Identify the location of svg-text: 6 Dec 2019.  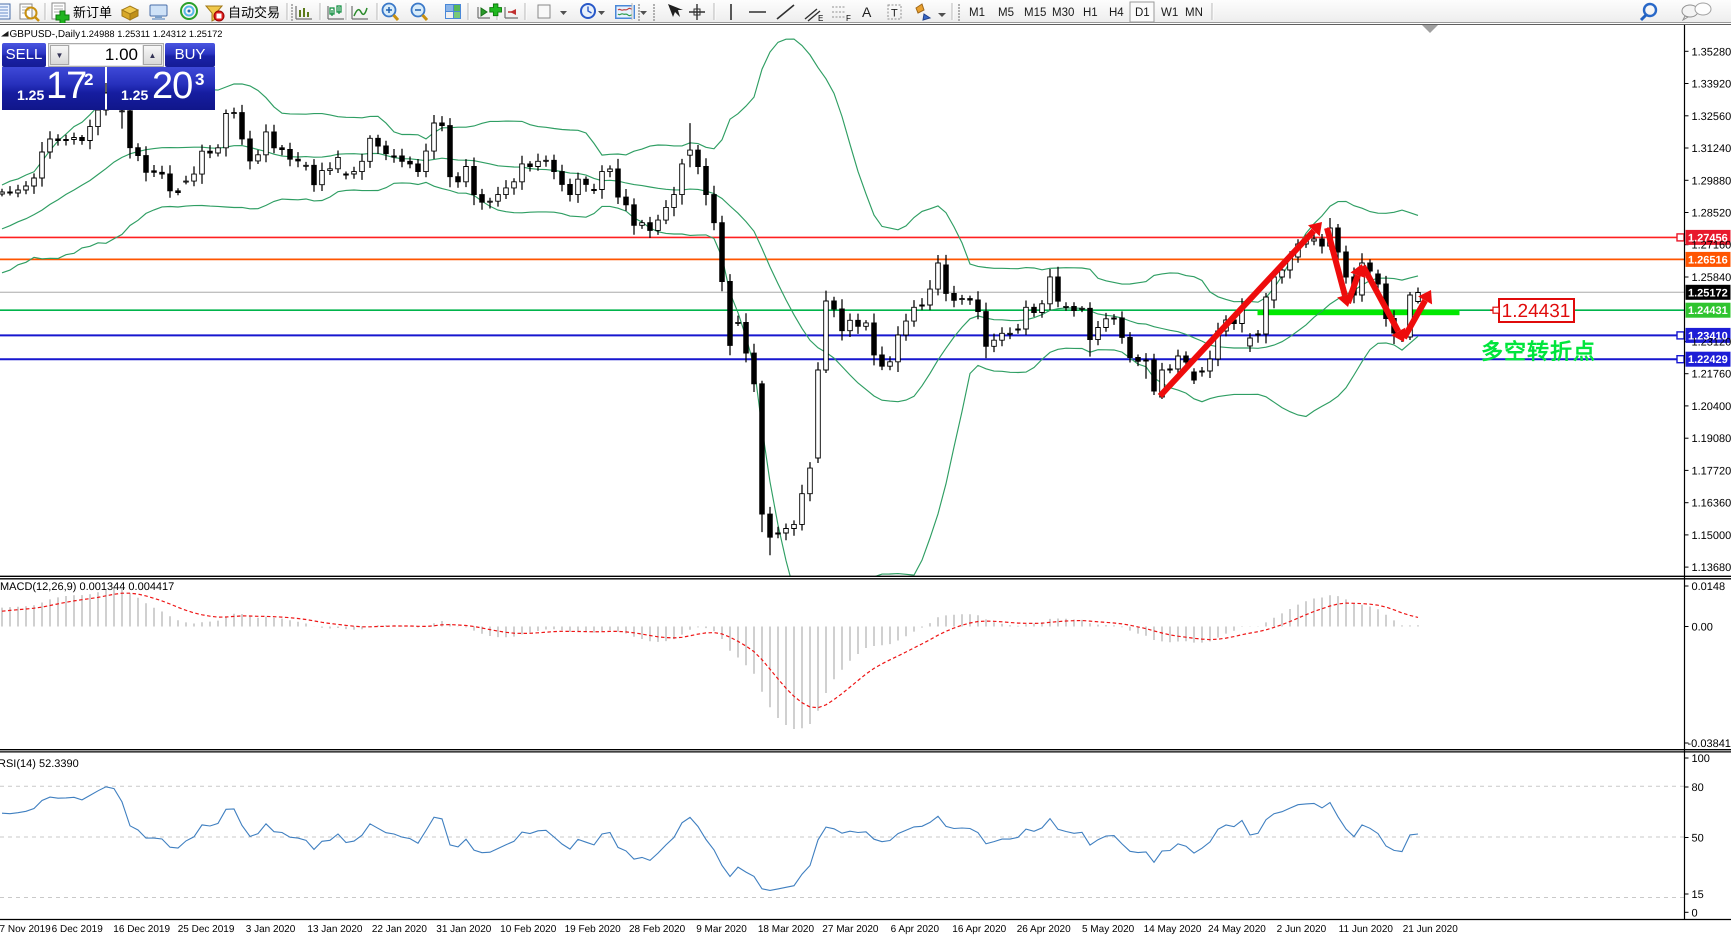
(78, 929).